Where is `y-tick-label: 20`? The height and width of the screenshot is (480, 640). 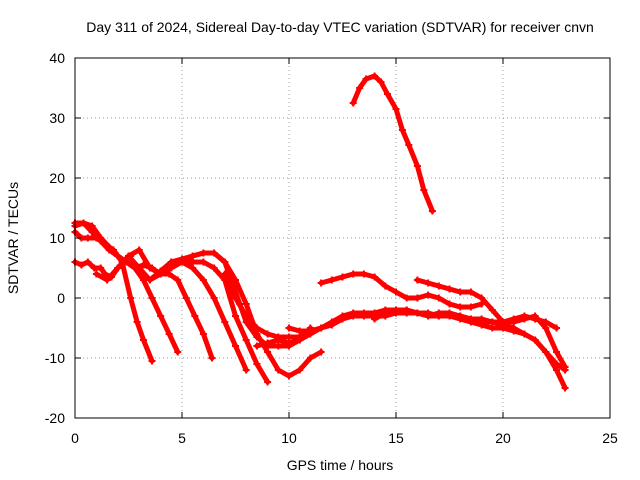
y-tick-label: 20 is located at coordinates (57, 178).